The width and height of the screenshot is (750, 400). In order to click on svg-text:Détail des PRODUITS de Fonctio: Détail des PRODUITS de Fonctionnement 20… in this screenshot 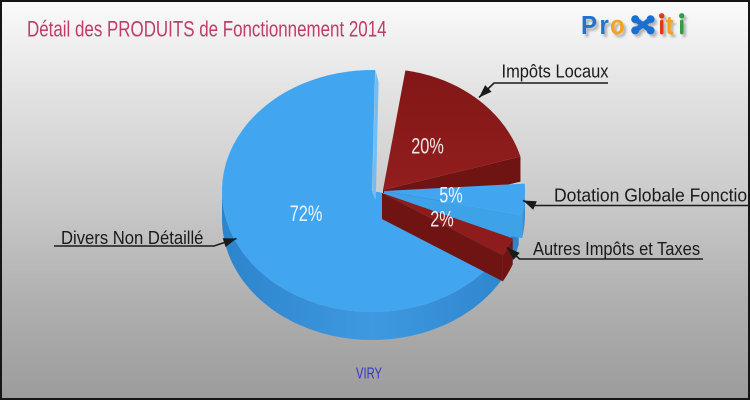, I will do `click(207, 29)`.